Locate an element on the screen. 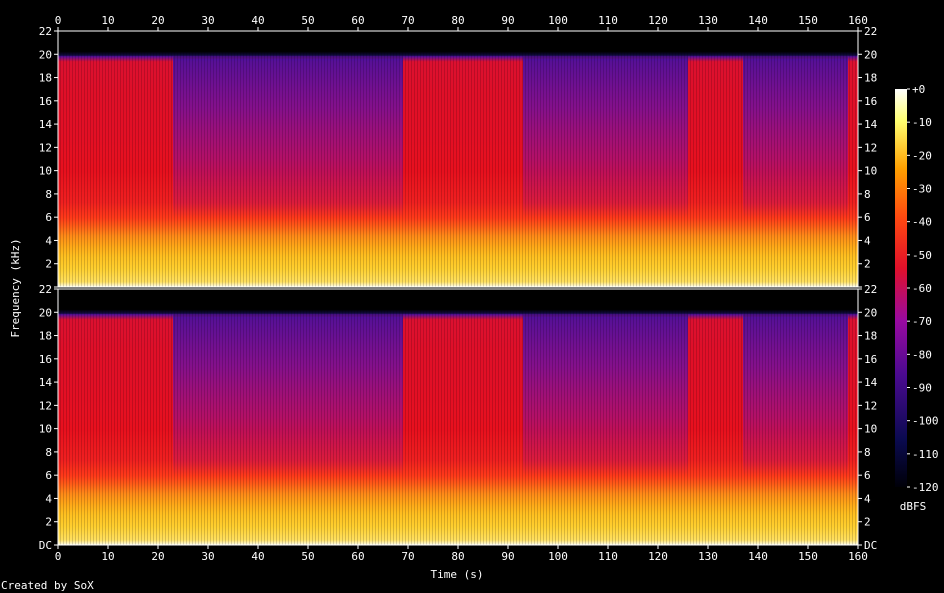 Image resolution: width=944 pixels, height=593 pixels. colorbar-unit: dBFS is located at coordinates (913, 506).